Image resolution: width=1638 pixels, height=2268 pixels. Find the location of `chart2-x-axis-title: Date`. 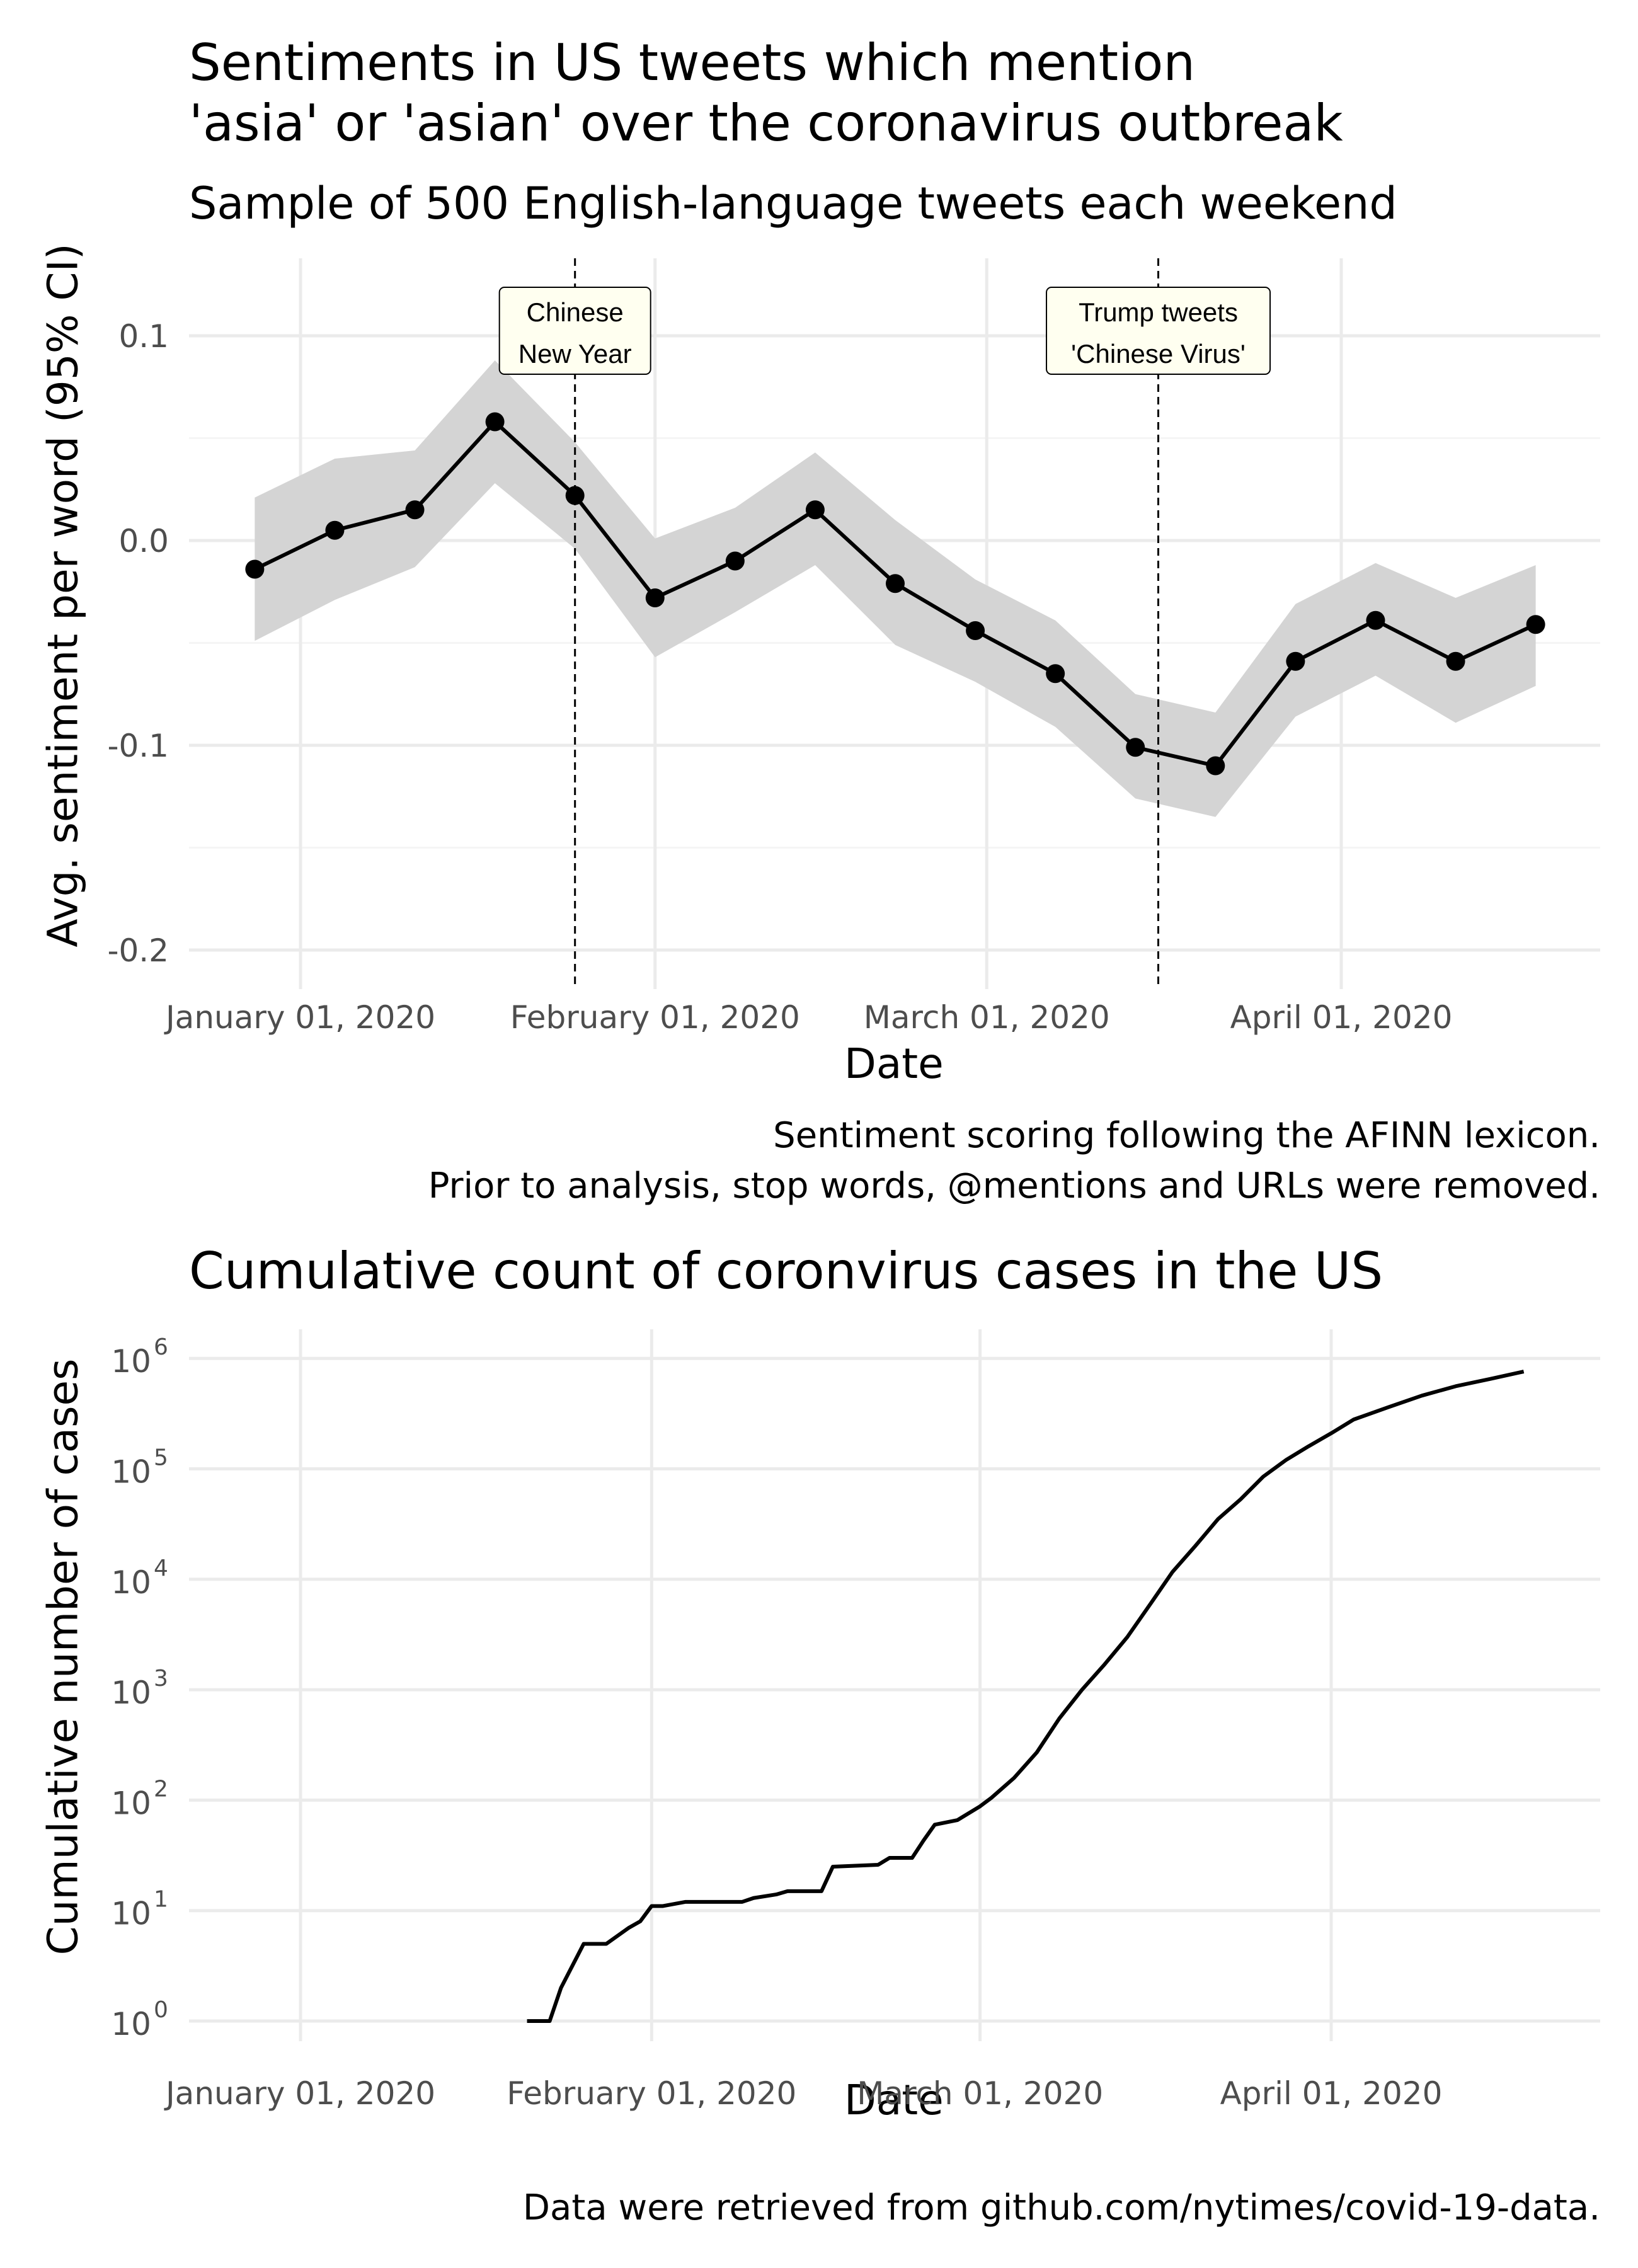

chart2-x-axis-title: Date is located at coordinates (894, 2100).